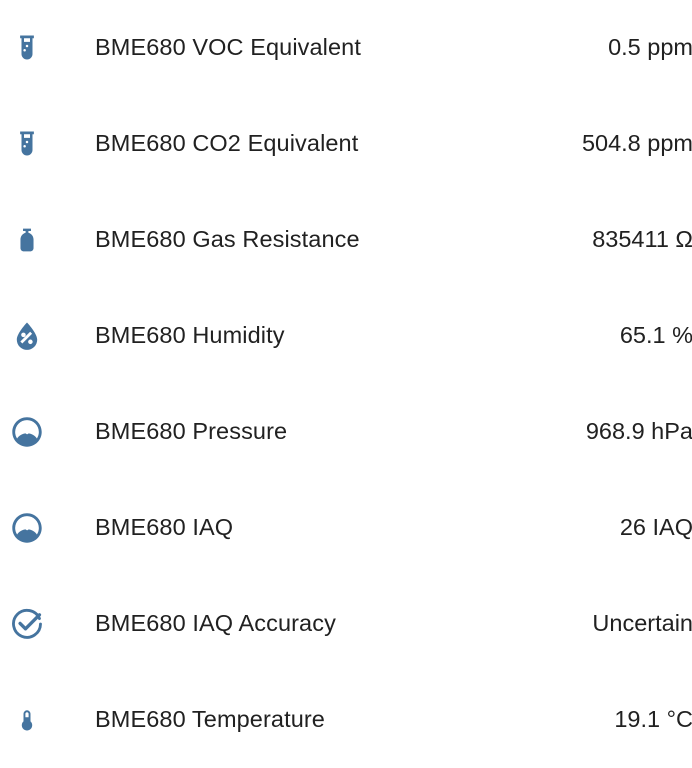 This screenshot has height=768, width=692. Describe the element at coordinates (642, 239) in the screenshot. I see `sensor-value: 835411 Ω` at that location.